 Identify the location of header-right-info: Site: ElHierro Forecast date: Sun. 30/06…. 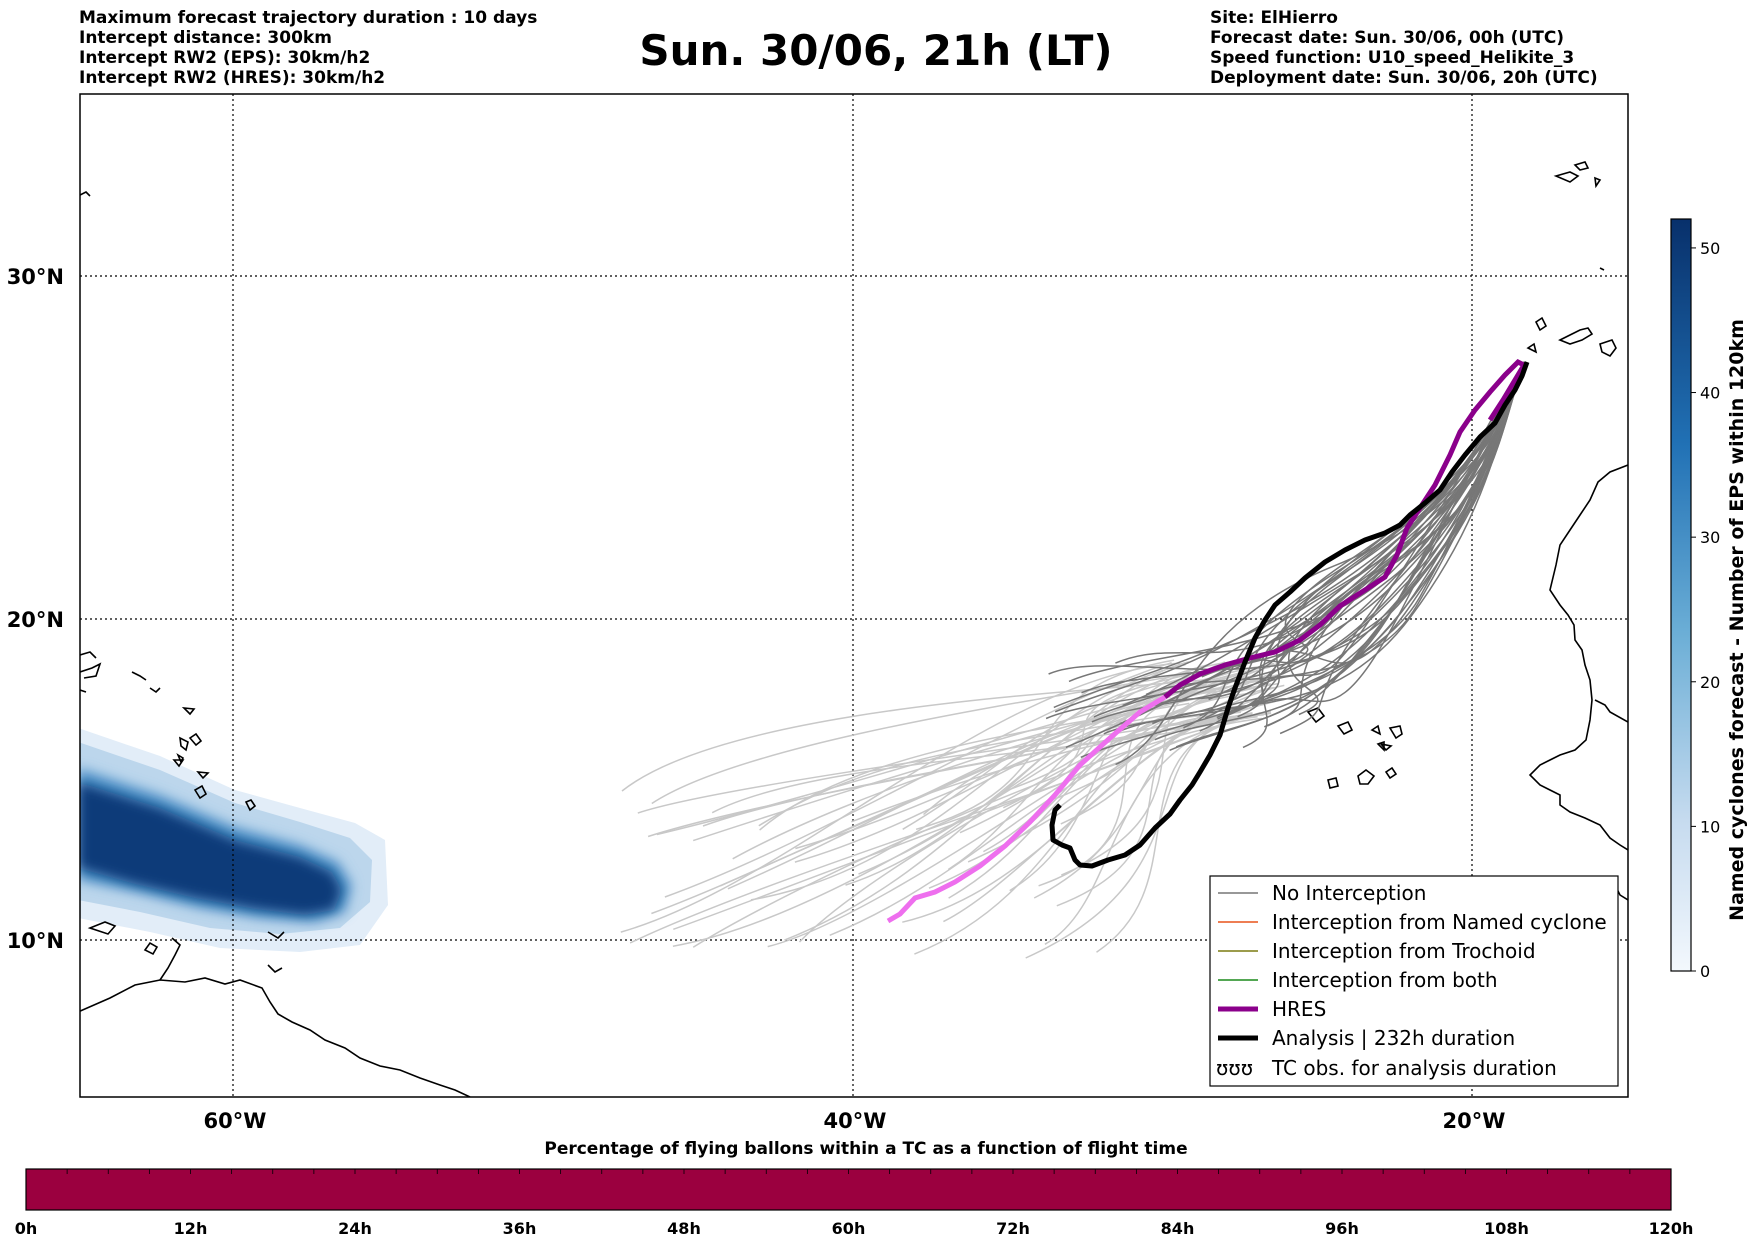
(1404, 48).